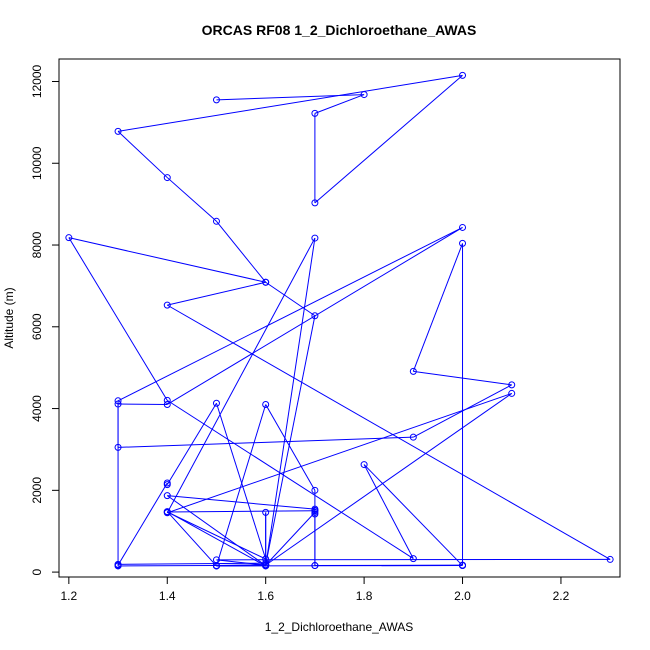 Image resolution: width=650 pixels, height=650 pixels. I want to click on y-tick-label: 12000, so click(37, 81).